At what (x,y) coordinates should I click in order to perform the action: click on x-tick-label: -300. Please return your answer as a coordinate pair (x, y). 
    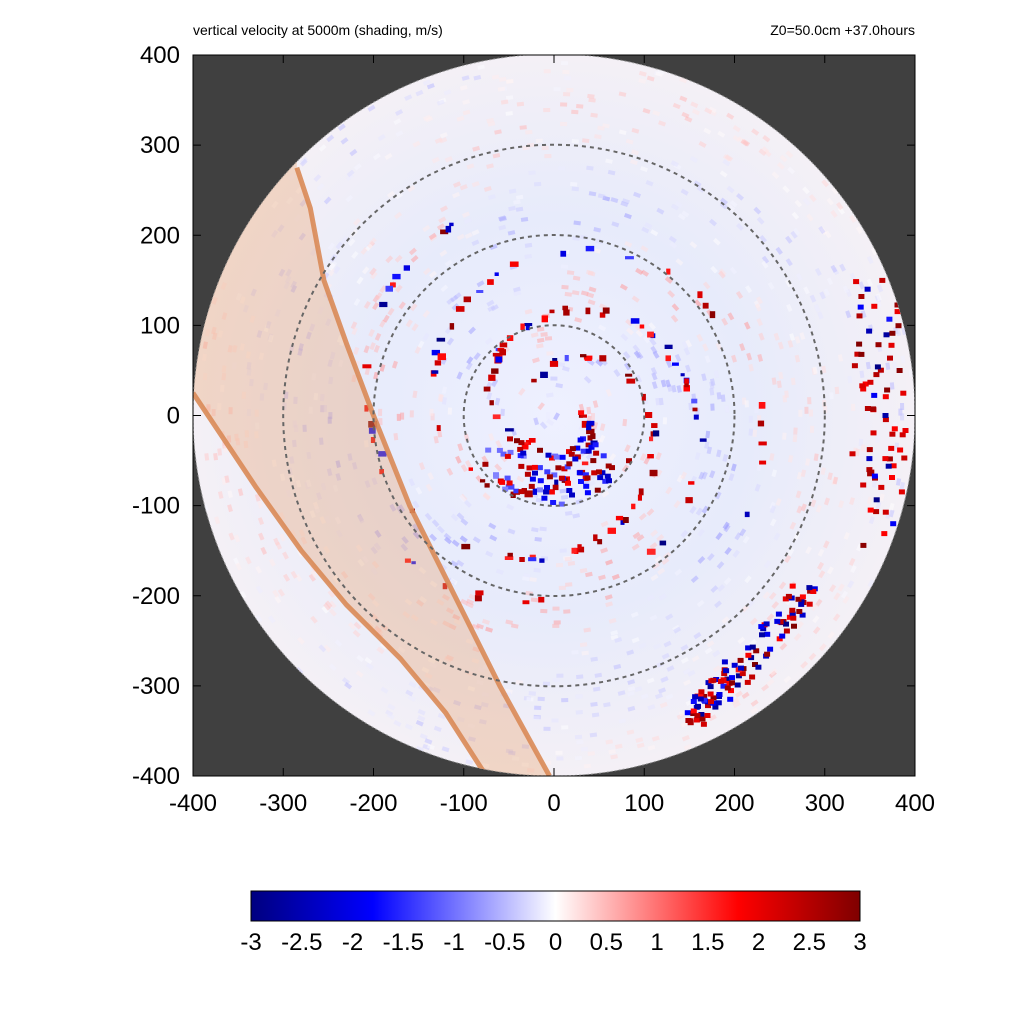
    Looking at the image, I should click on (283, 803).